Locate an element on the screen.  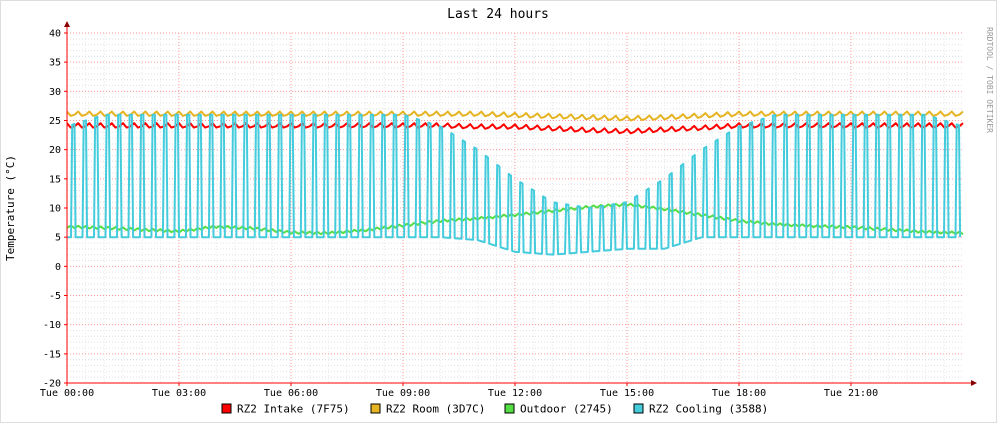
y-tick-label: 30 is located at coordinates (55, 92).